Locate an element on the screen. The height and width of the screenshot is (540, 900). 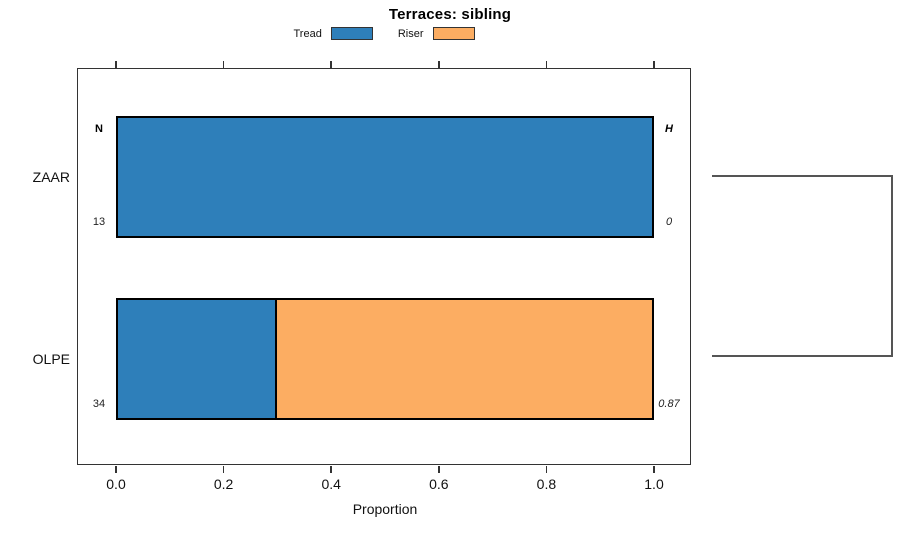
legend-label-tread: Tread is located at coordinates (307, 33).